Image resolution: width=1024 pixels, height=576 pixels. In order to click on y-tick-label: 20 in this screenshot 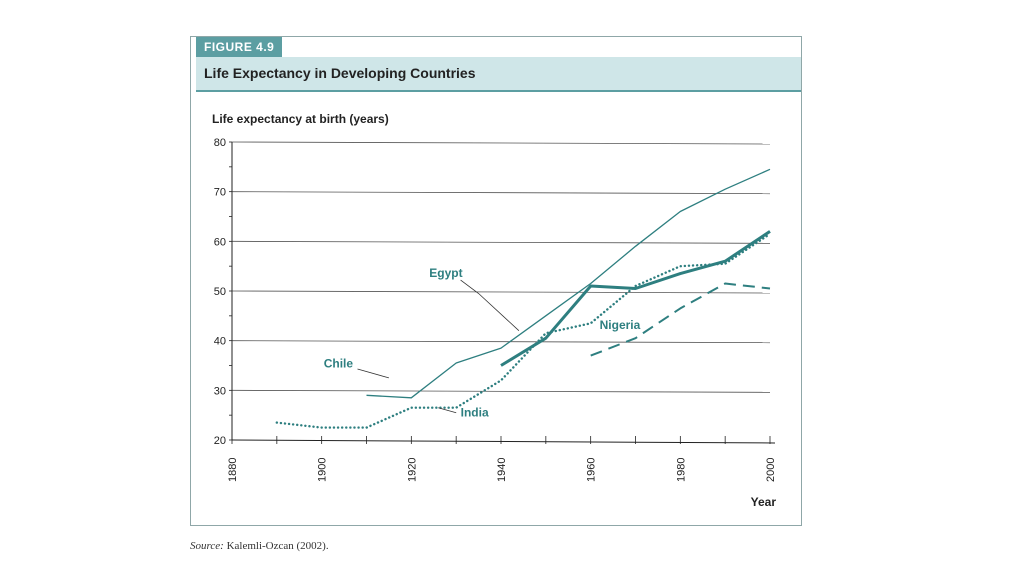, I will do `click(220, 441)`.